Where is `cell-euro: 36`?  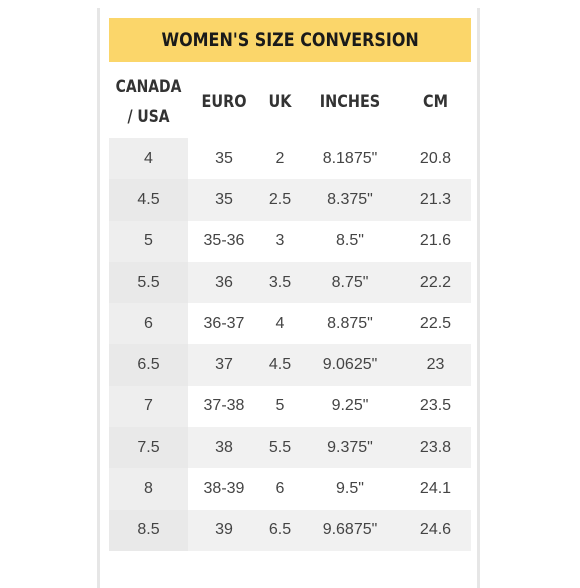 cell-euro: 36 is located at coordinates (224, 282).